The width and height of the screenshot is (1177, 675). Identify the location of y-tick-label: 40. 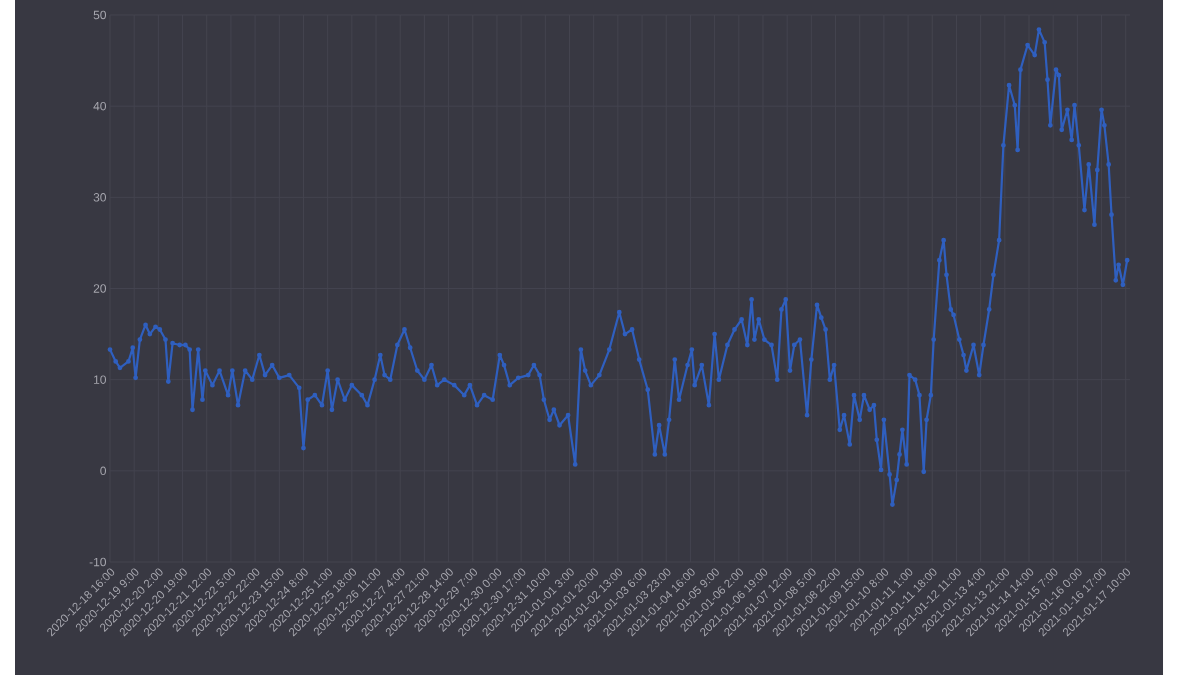
(100, 106).